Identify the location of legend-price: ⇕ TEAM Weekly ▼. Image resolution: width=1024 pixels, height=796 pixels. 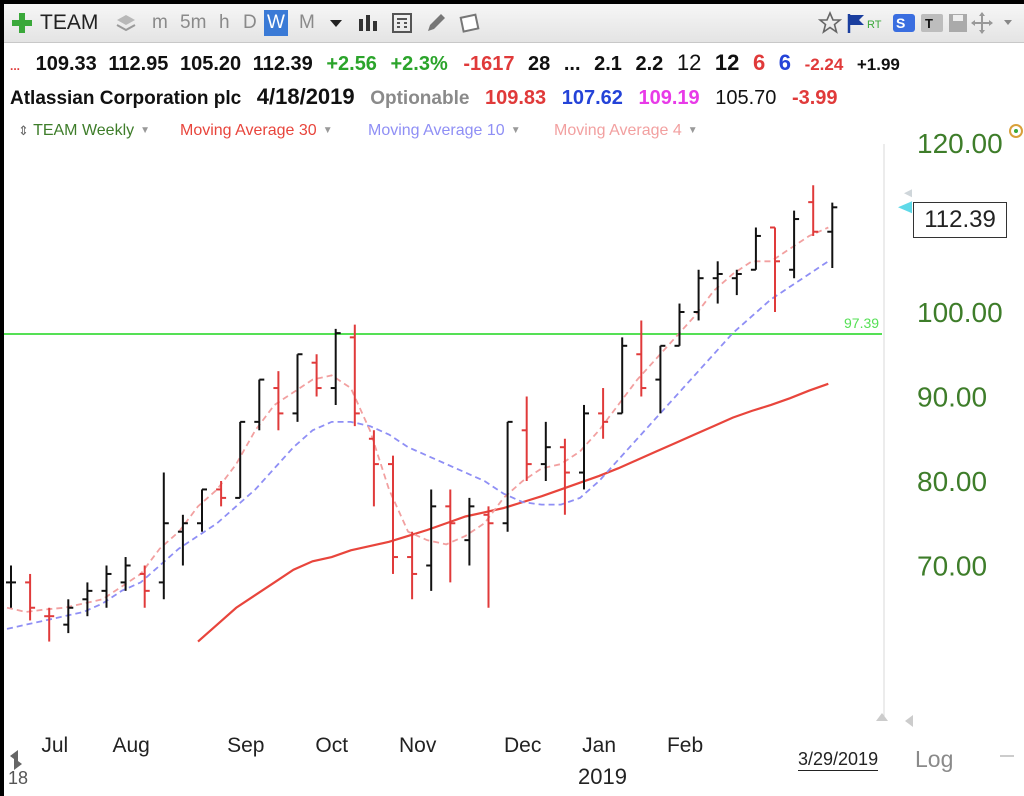
(84, 131).